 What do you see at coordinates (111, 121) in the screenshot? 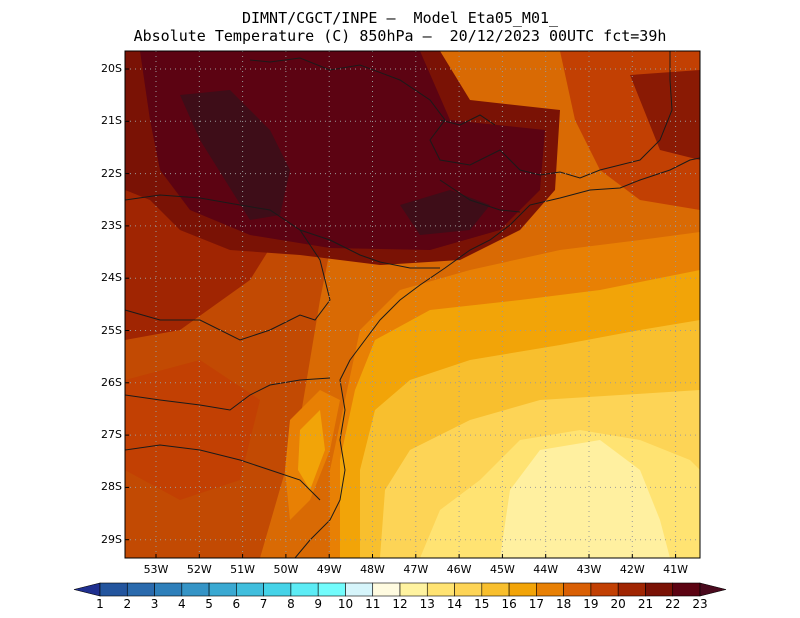
I see `lat-tick-label: 21S` at bounding box center [111, 121].